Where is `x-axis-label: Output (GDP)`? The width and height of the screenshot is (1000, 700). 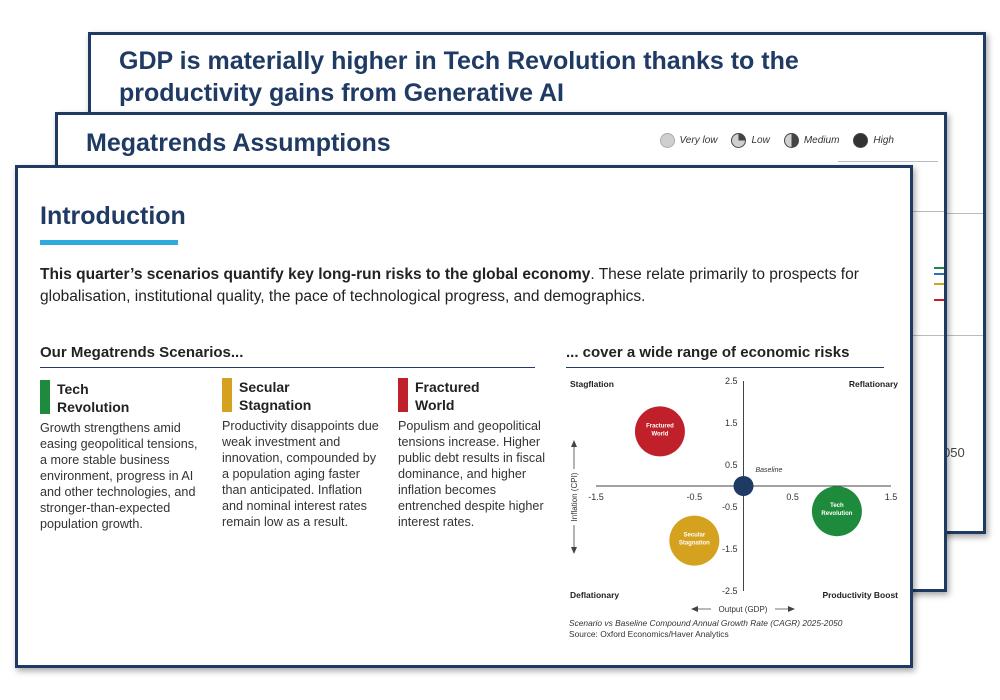 x-axis-label: Output (GDP) is located at coordinates (743, 609).